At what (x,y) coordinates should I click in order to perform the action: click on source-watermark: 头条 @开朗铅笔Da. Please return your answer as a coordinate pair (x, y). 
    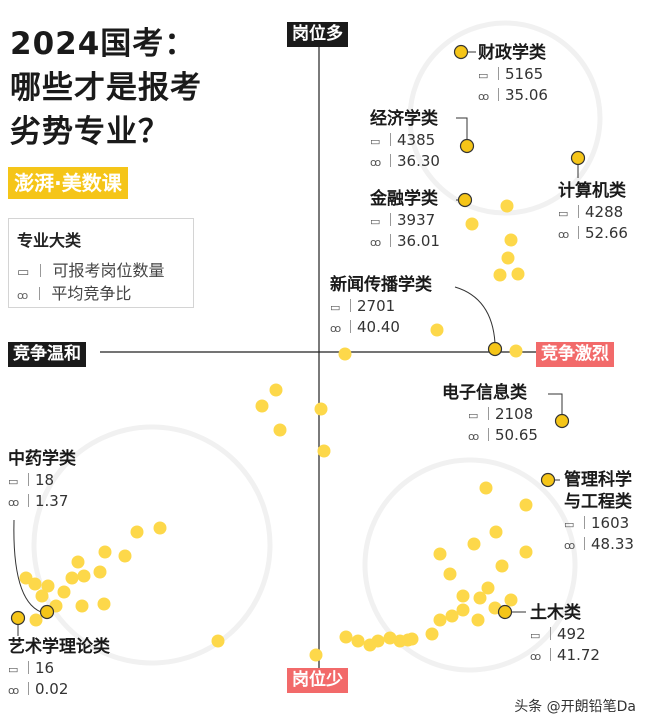
    Looking at the image, I should click on (575, 707).